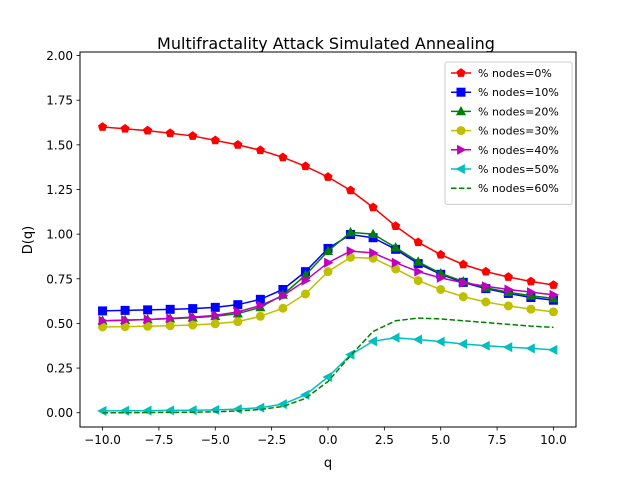  Describe the element at coordinates (102, 440) in the screenshot. I see `x-tick-label: −10.0` at that location.